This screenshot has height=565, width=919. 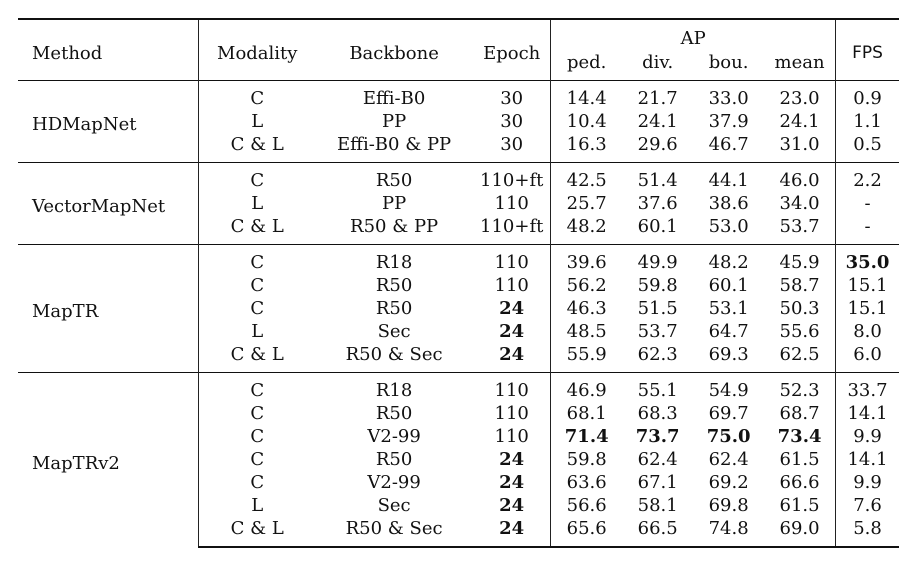 What do you see at coordinates (800, 259) in the screenshot?
I see `cell-mean: 45.9` at bounding box center [800, 259].